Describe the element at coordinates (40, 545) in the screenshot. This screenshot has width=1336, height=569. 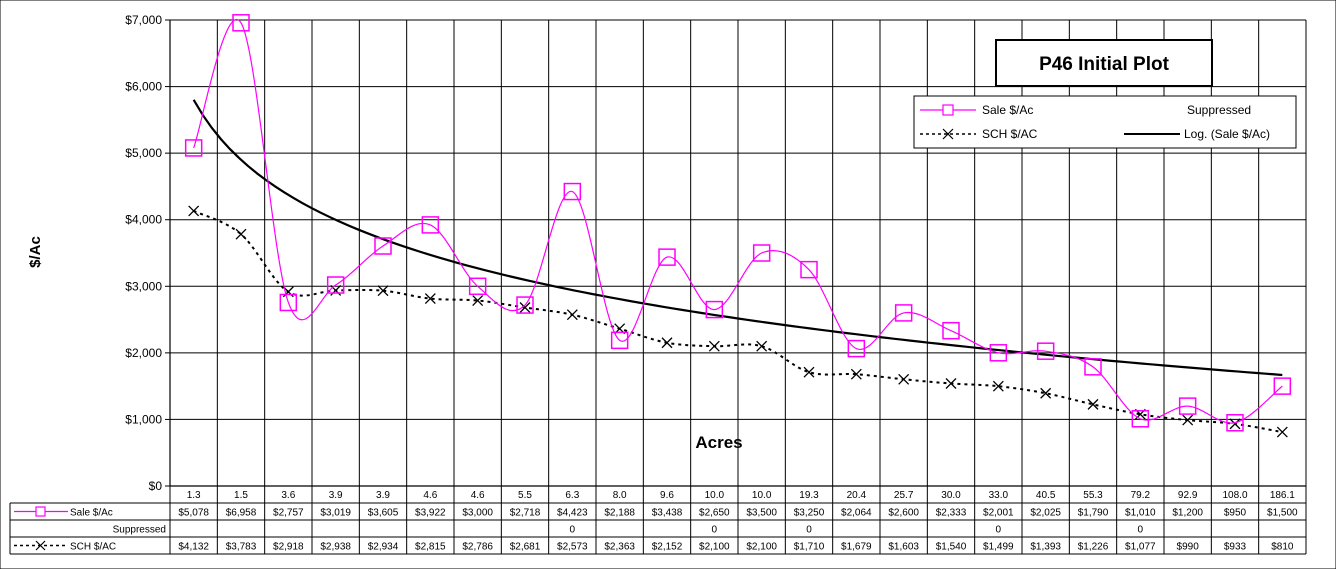
I see `table-legend-marker-sch` at that location.